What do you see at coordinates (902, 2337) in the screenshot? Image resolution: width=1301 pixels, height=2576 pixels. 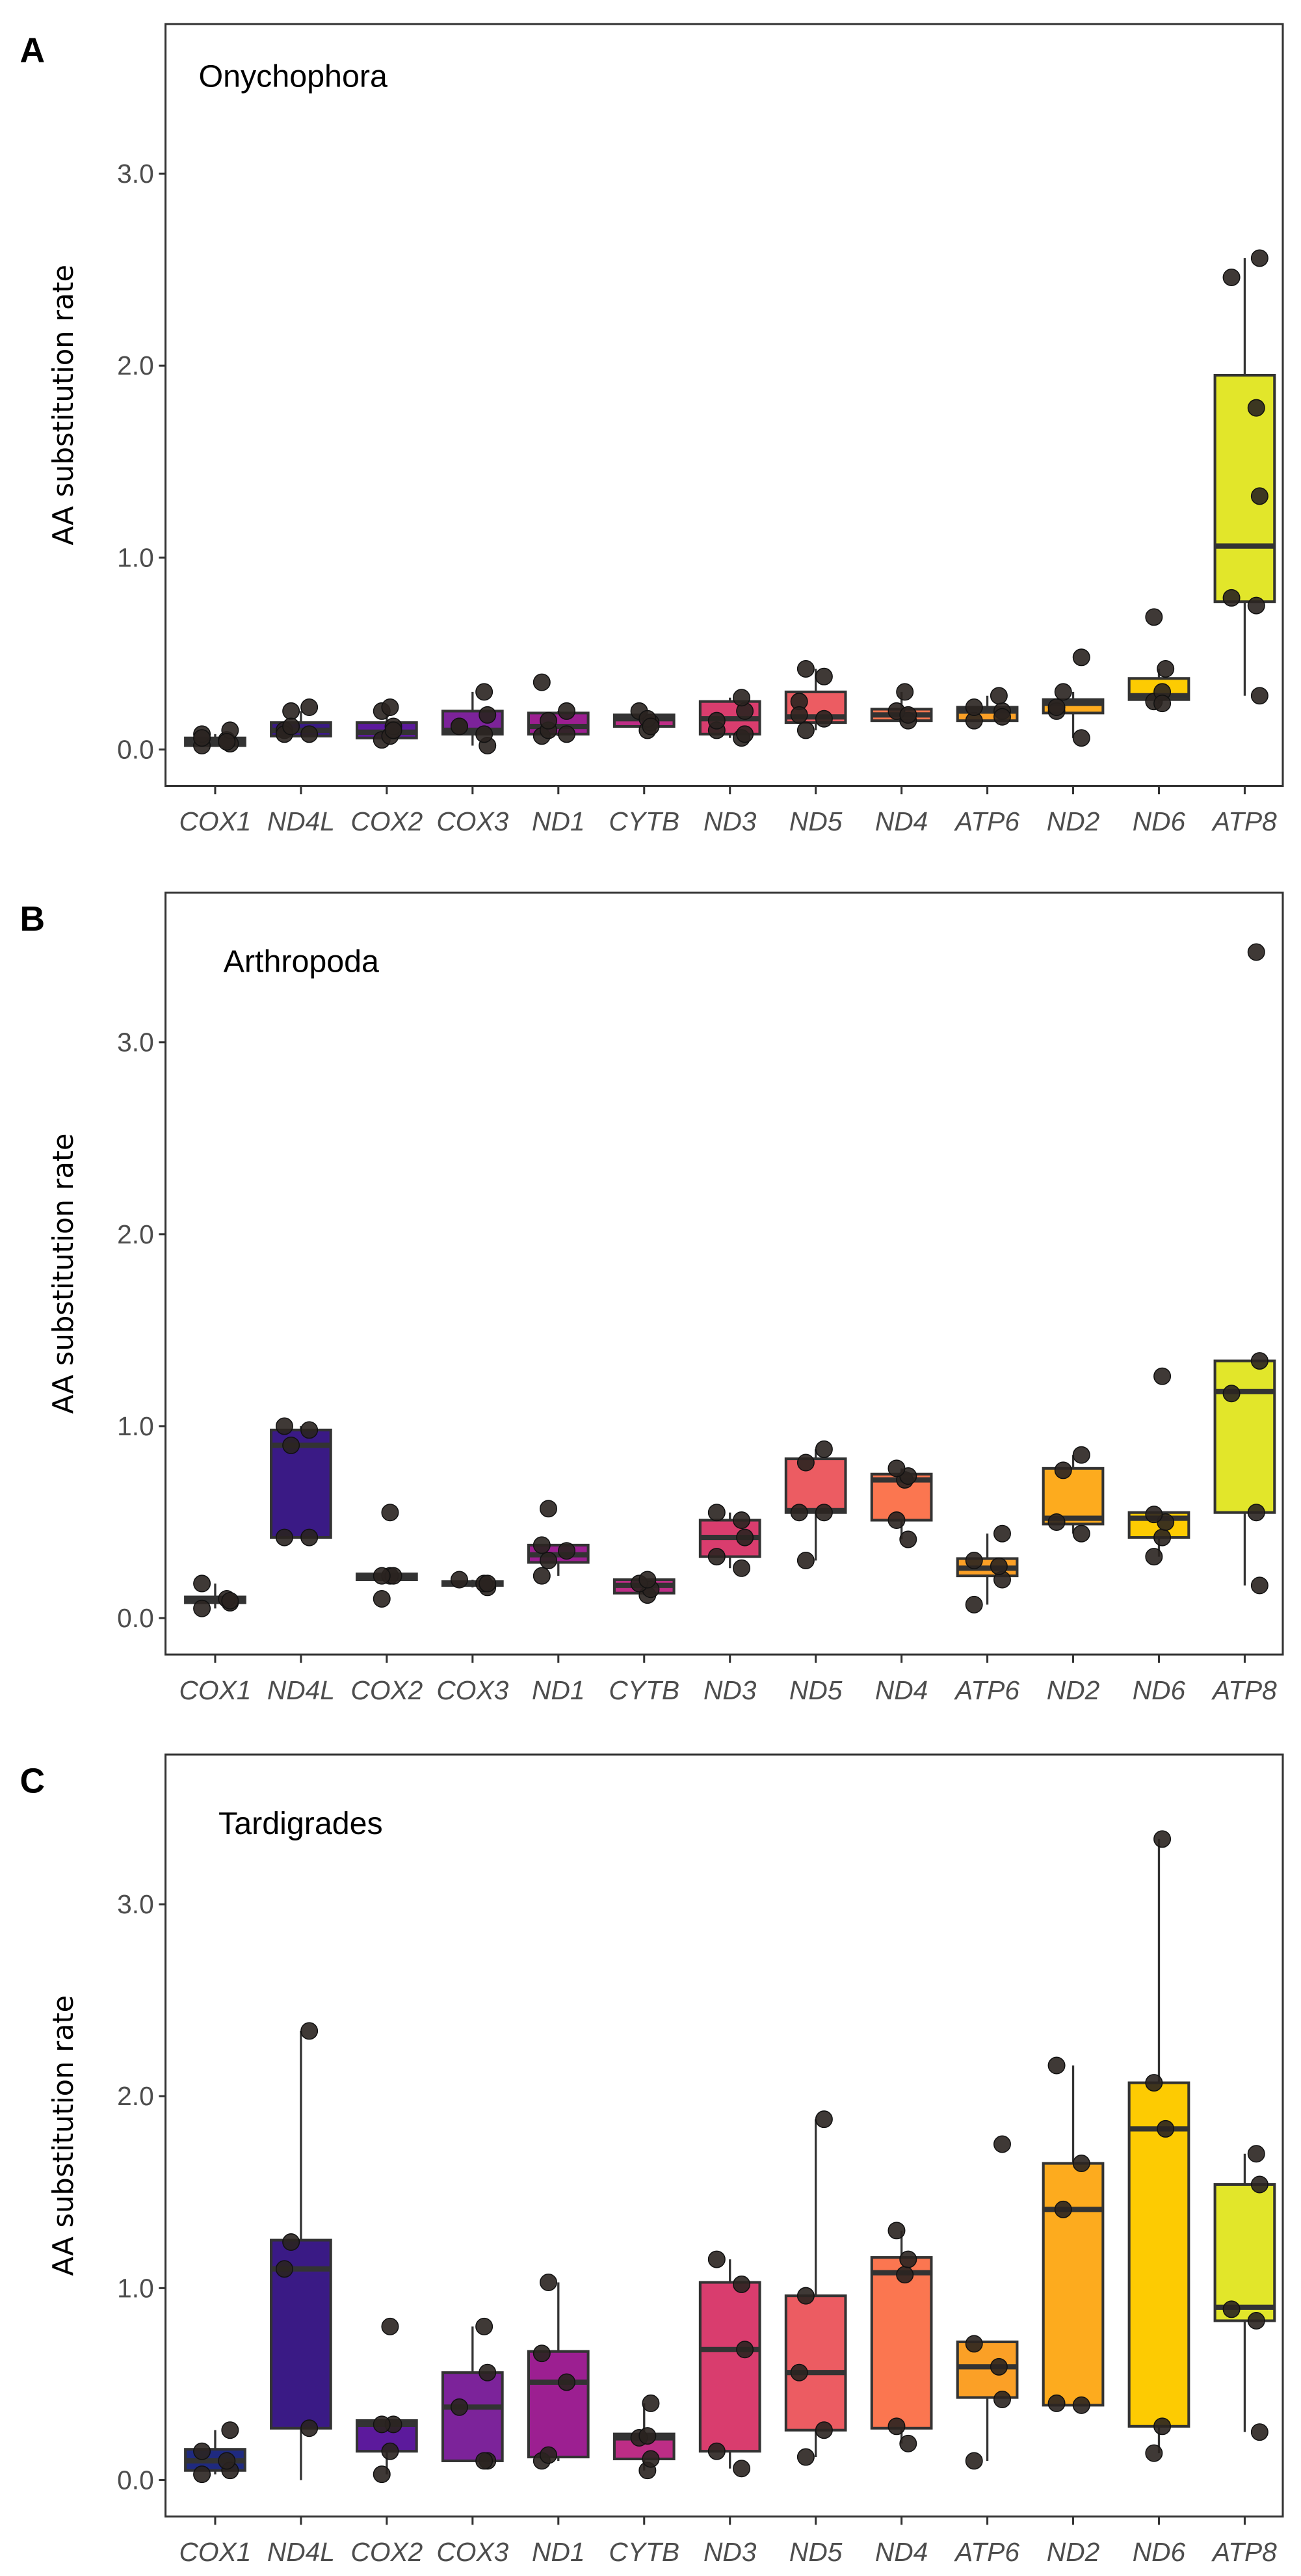 I see `box-nd4` at bounding box center [902, 2337].